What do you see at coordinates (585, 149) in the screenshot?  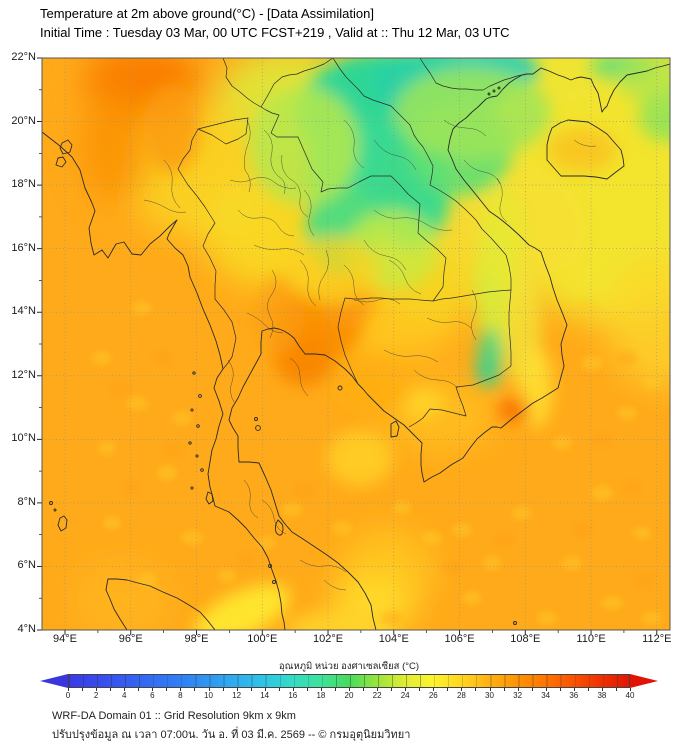 I see `hainan-island` at bounding box center [585, 149].